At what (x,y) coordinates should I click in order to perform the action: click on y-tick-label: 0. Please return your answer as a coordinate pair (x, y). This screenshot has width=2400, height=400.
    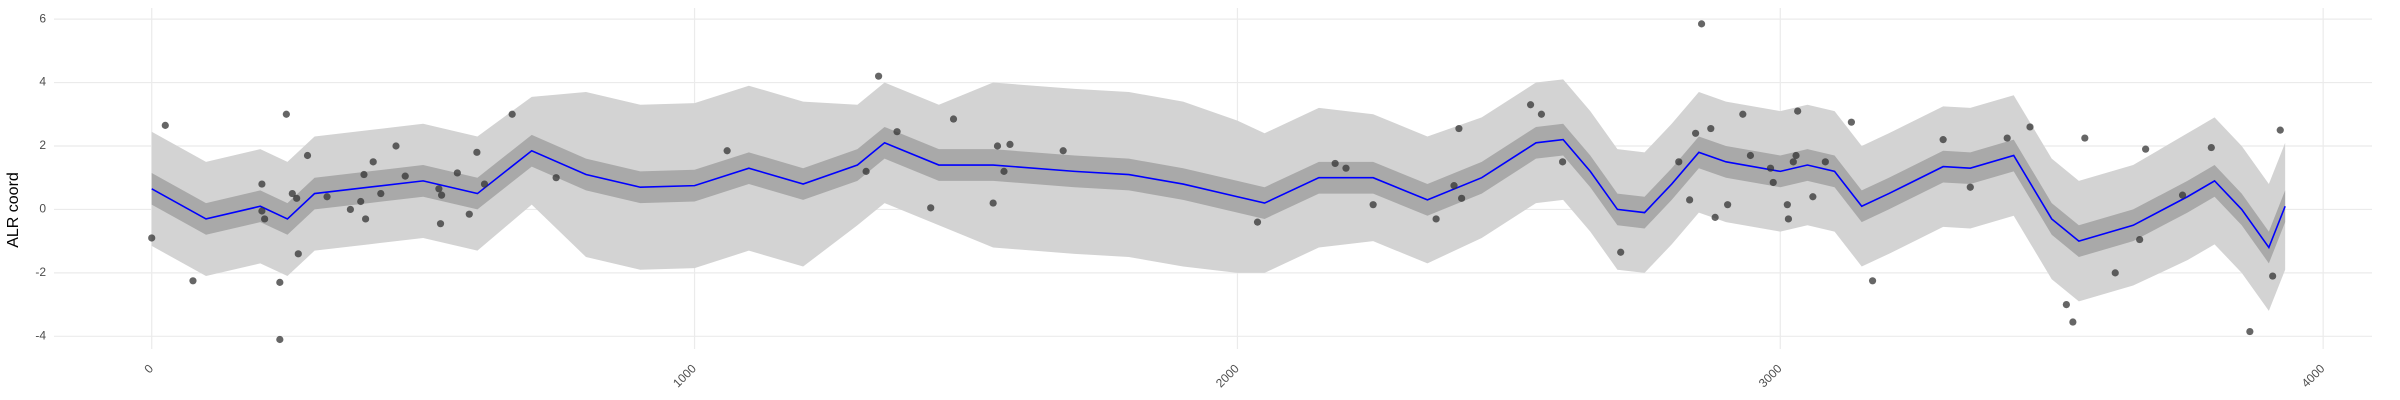
    Looking at the image, I should click on (42, 209).